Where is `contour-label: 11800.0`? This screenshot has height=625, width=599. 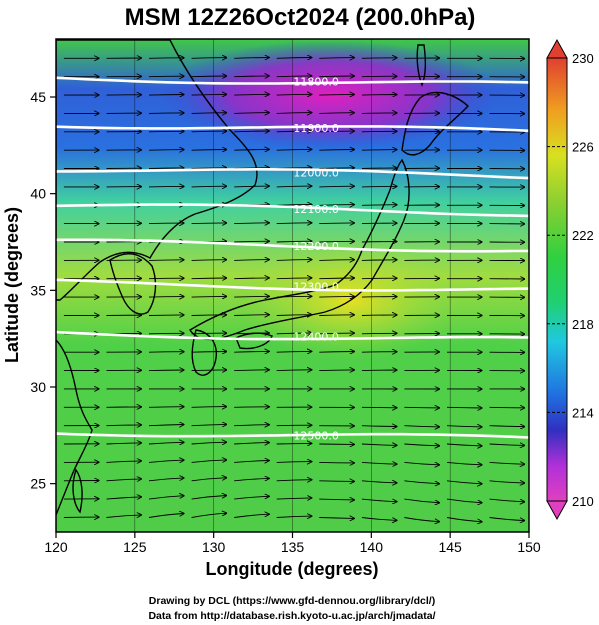
contour-label: 11800.0 is located at coordinates (316, 82).